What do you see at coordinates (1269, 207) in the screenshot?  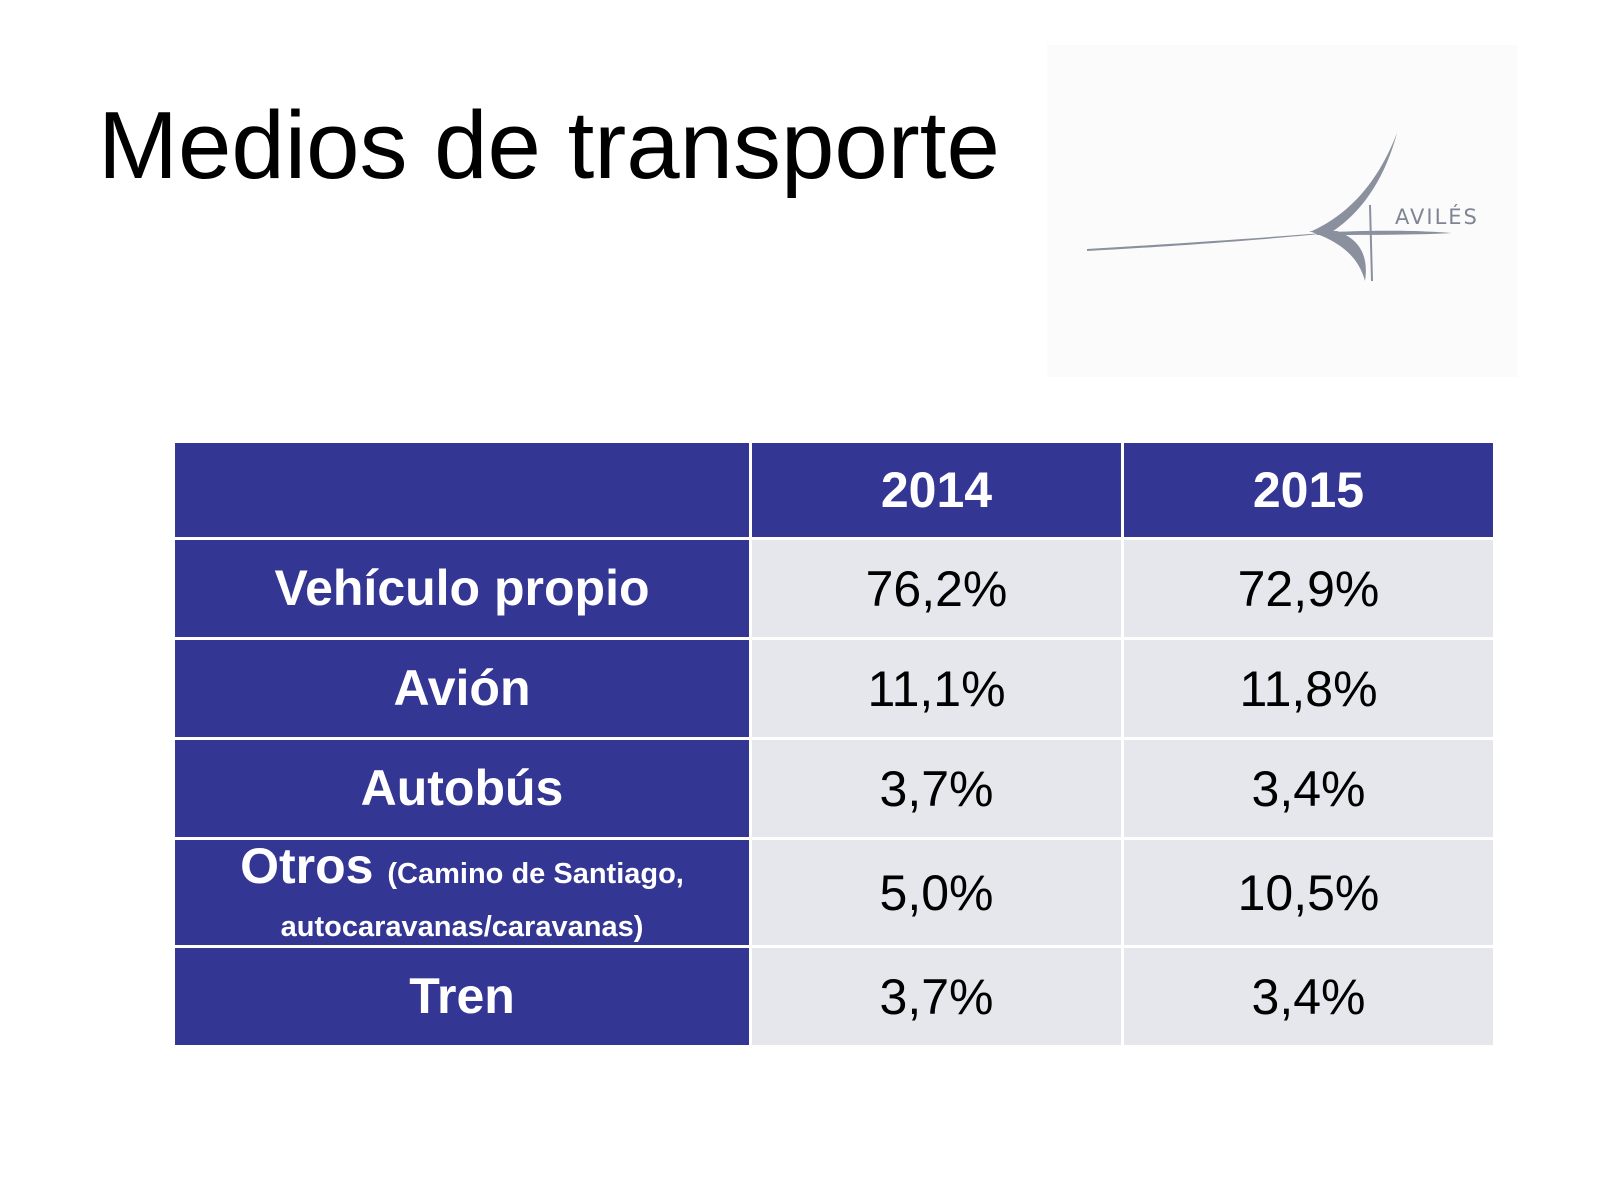 I see `aviles-logo-icon` at bounding box center [1269, 207].